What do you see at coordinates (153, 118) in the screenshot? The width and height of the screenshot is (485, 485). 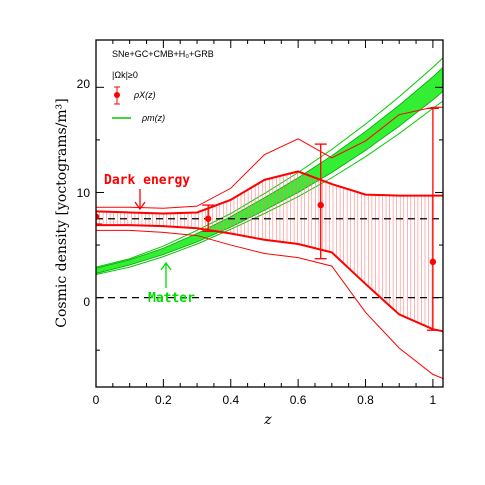 I see `legend-entry-rho-m: ρm(z)` at bounding box center [153, 118].